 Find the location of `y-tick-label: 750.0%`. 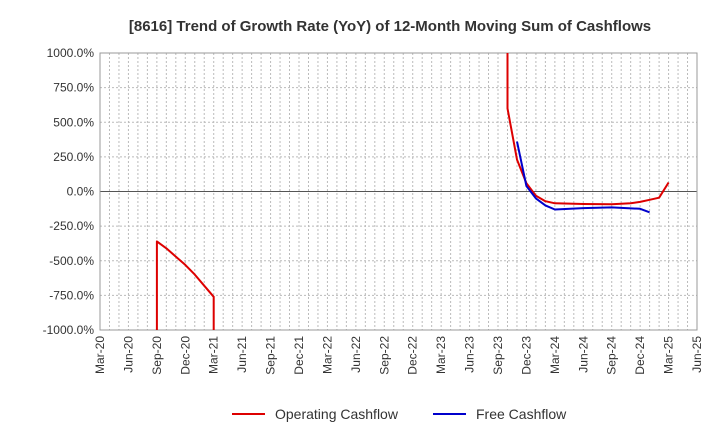

y-tick-label: 750.0% is located at coordinates (73, 88).